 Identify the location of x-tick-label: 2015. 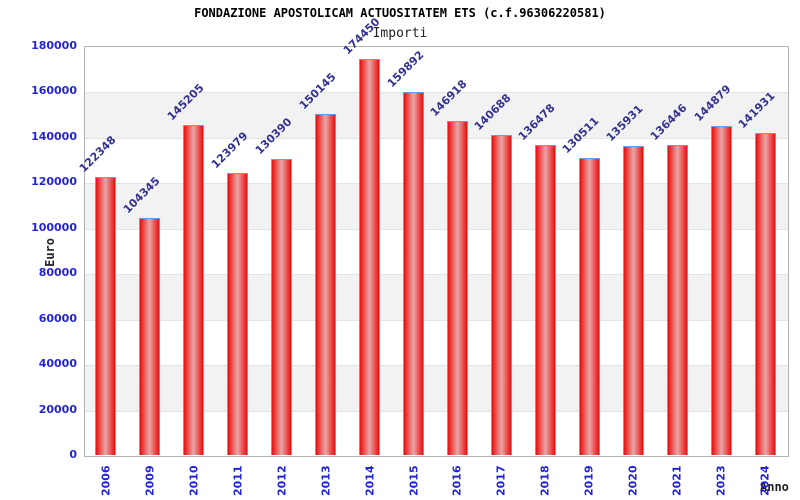
(414, 480).